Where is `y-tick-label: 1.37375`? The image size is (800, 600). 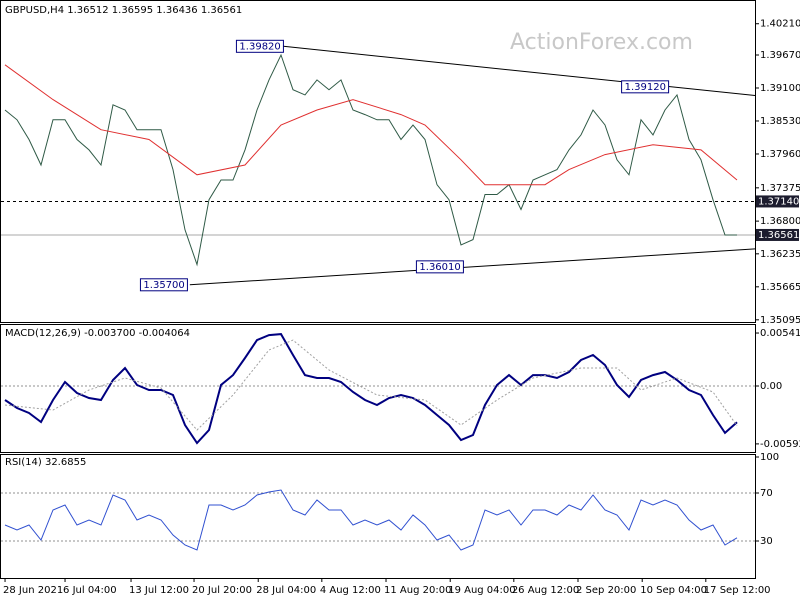 y-tick-label: 1.37375 is located at coordinates (780, 188).